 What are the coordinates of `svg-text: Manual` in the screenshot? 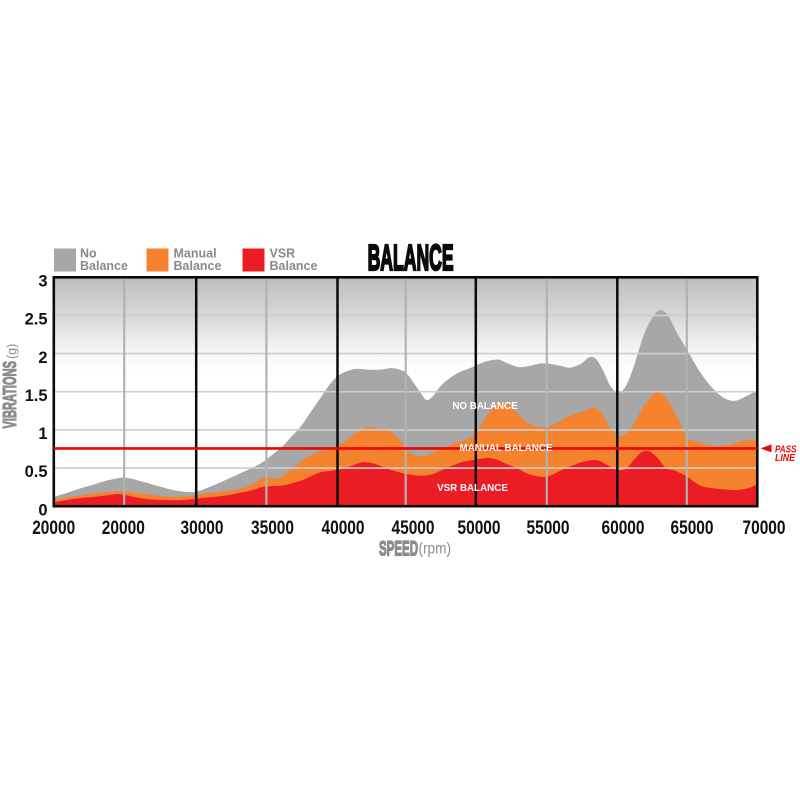 It's located at (195, 253).